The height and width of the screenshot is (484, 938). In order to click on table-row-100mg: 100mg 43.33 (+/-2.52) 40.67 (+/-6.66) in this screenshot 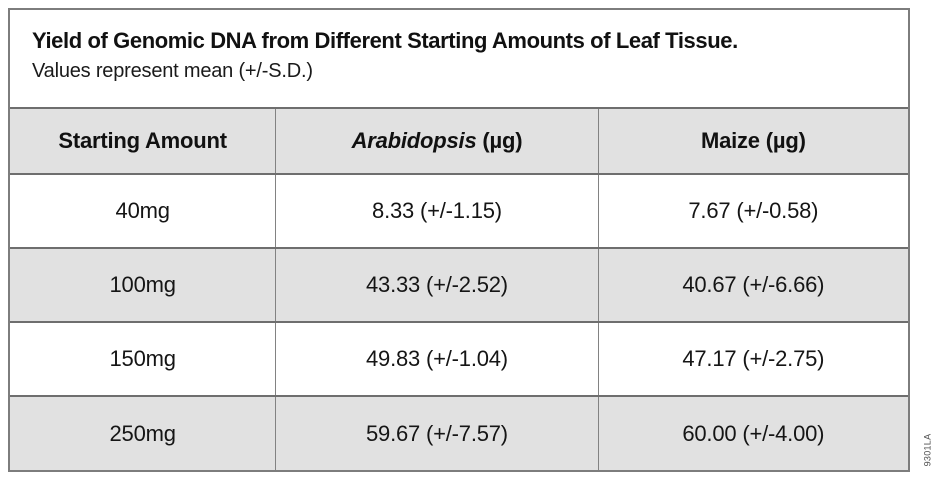, I will do `click(459, 284)`.